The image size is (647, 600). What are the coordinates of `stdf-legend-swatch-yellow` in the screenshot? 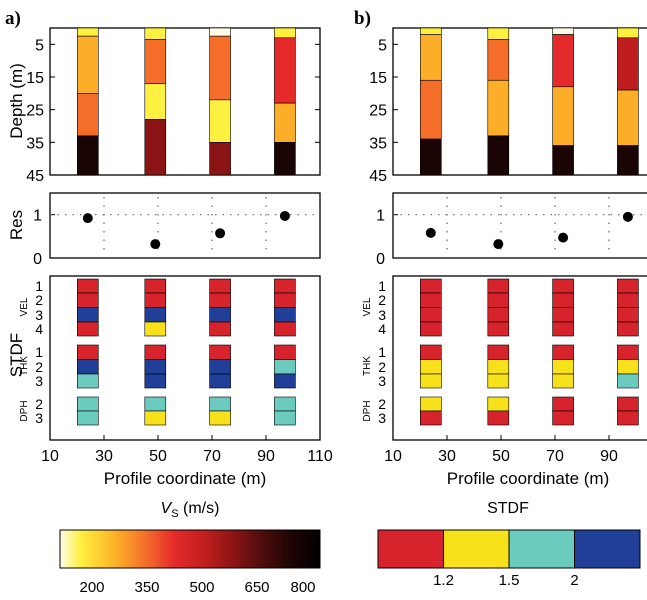 It's located at (476, 549).